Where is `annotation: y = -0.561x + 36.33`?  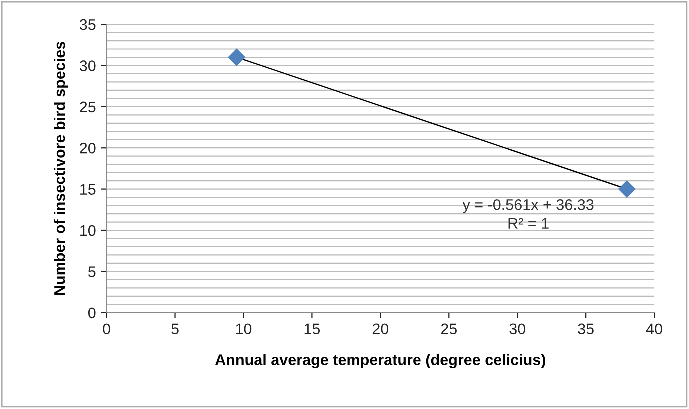
annotation: y = -0.561x + 36.33 is located at coordinates (528, 206).